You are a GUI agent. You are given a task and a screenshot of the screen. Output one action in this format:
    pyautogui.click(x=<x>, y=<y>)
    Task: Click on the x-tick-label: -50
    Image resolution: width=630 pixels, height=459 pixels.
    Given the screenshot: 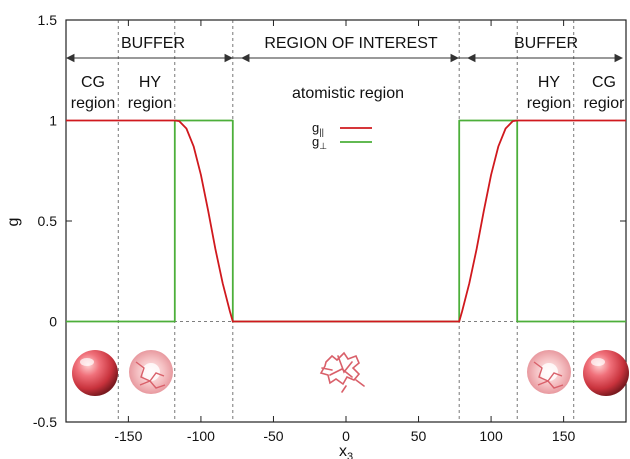 What is the action you would take?
    pyautogui.click(x=273, y=436)
    